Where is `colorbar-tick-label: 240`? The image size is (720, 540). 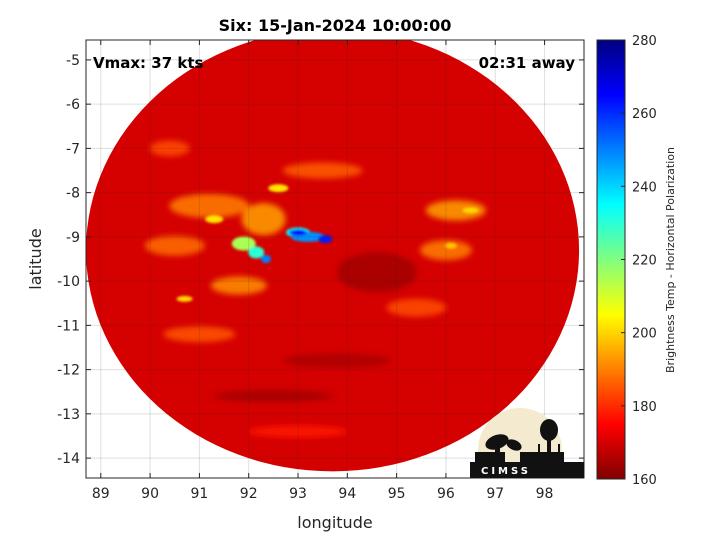
colorbar-tick-label: 240 is located at coordinates (644, 187).